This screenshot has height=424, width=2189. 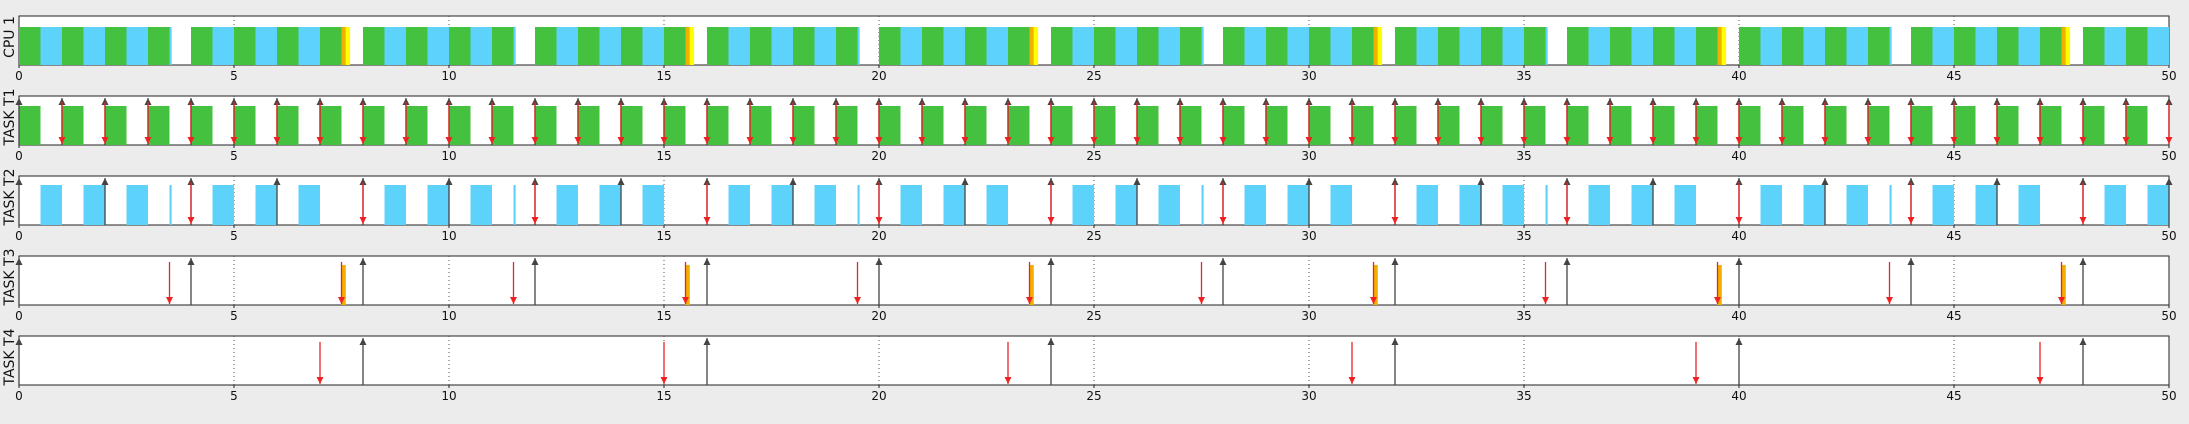 I want to click on tick-label: 35, so click(x=1523, y=316).